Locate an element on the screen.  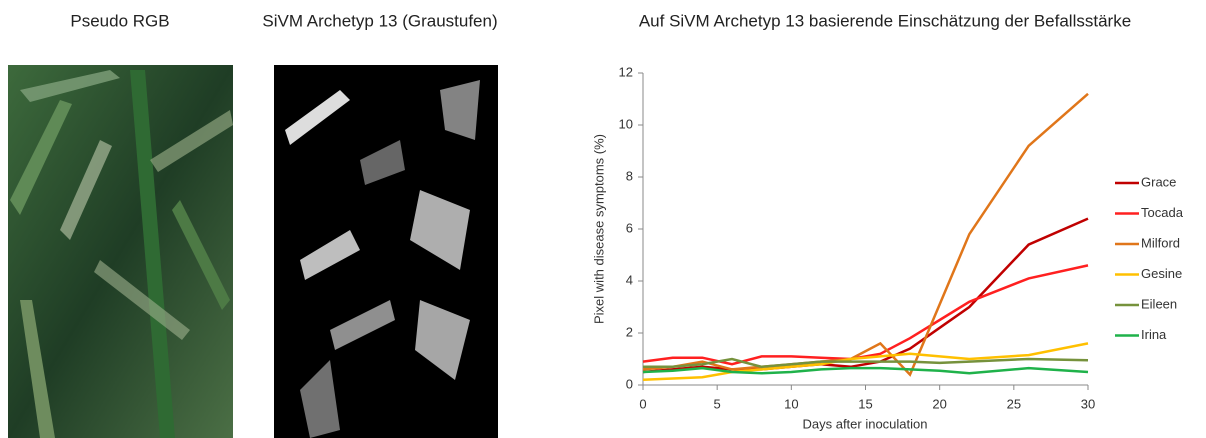
x-axis-title: Days after inoculation is located at coordinates (864, 423).